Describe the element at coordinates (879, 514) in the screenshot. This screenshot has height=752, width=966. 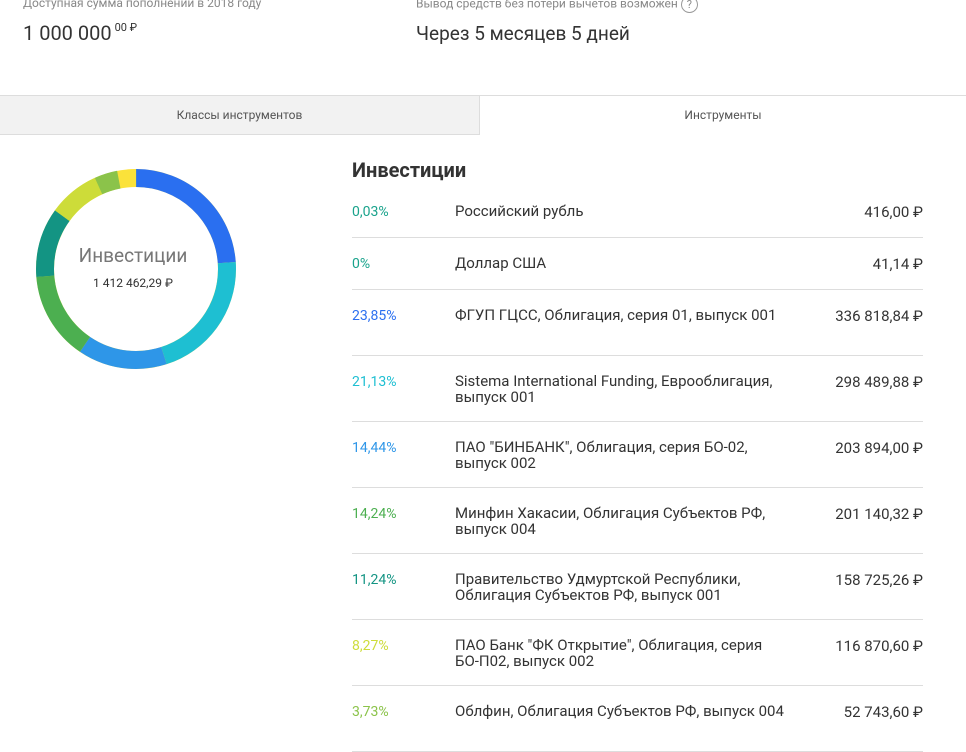
I see `amount: 201 140,32 ₽` at that location.